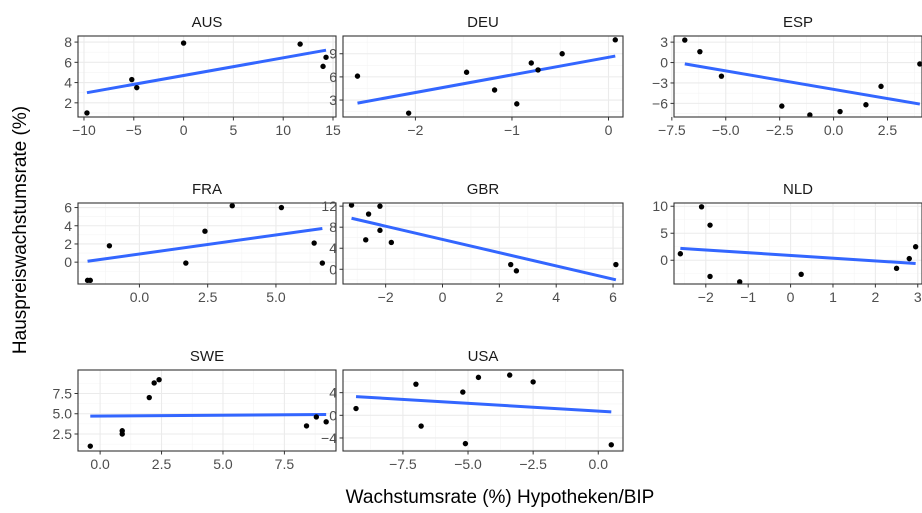  Describe the element at coordinates (672, 130) in the screenshot. I see `x-tick-label: −7.5` at that location.